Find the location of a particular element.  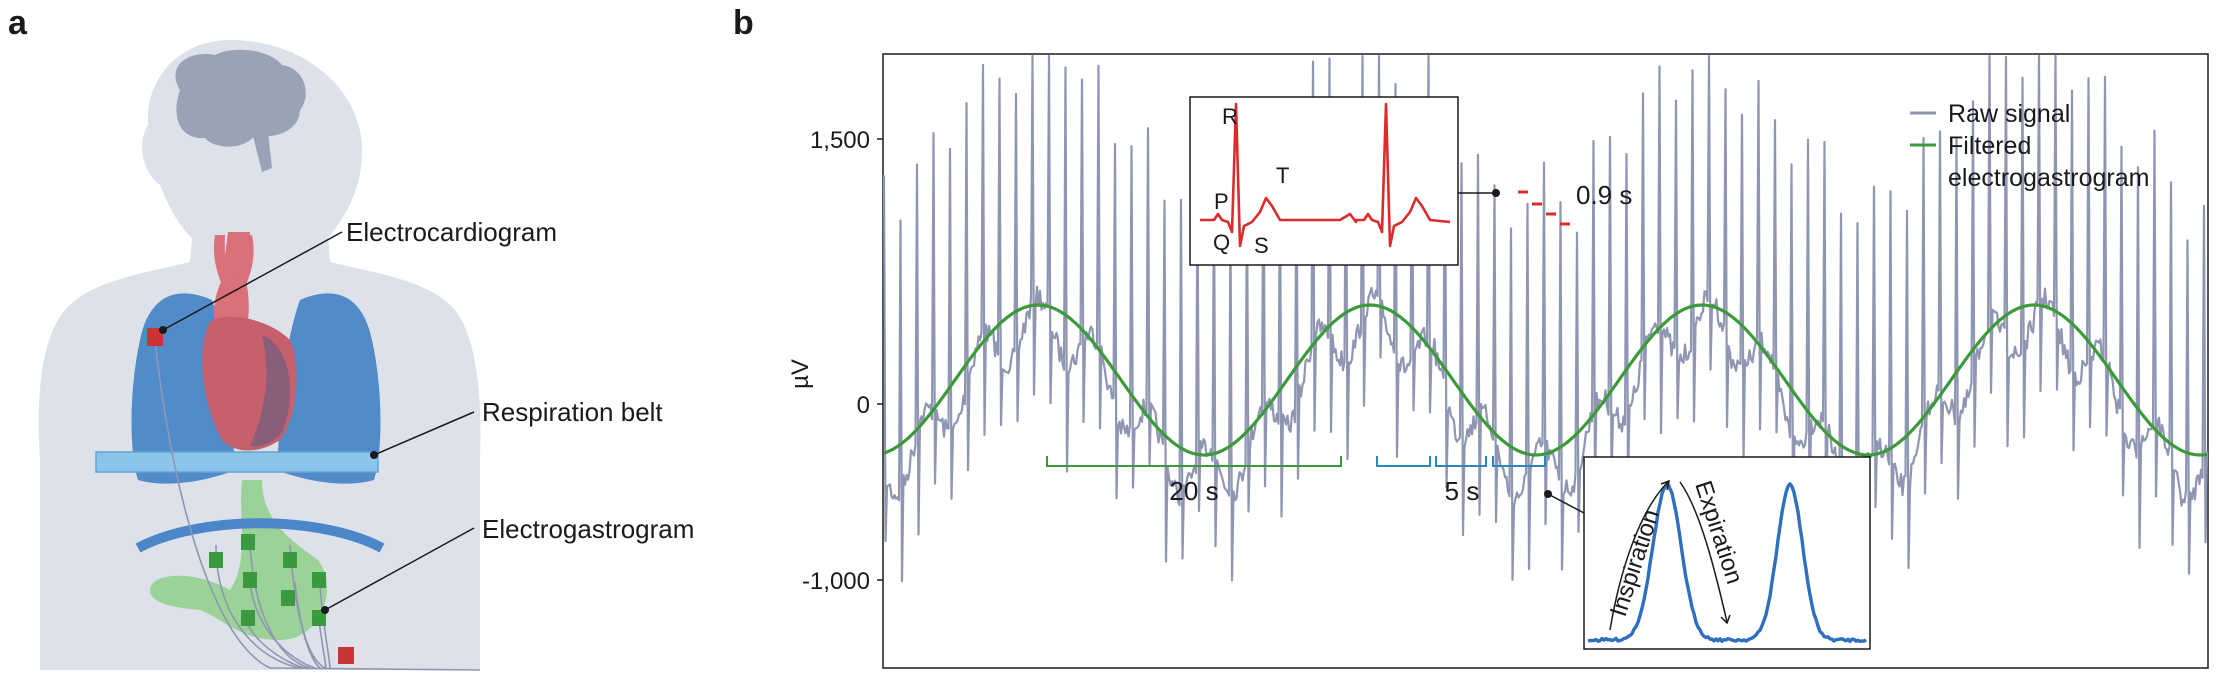

ecg-inset: R P T Q S is located at coordinates (1344, 181).